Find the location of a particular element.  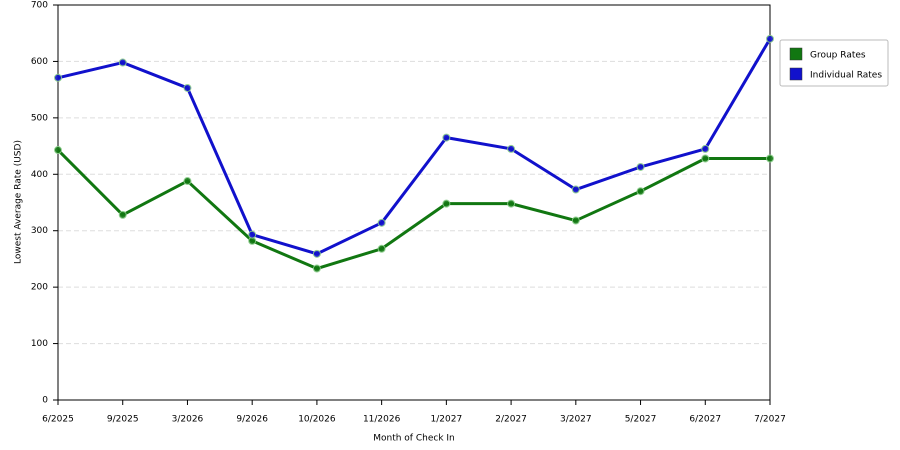

y-axis-label: Lowest Average Rate (USD) is located at coordinates (19, 202).